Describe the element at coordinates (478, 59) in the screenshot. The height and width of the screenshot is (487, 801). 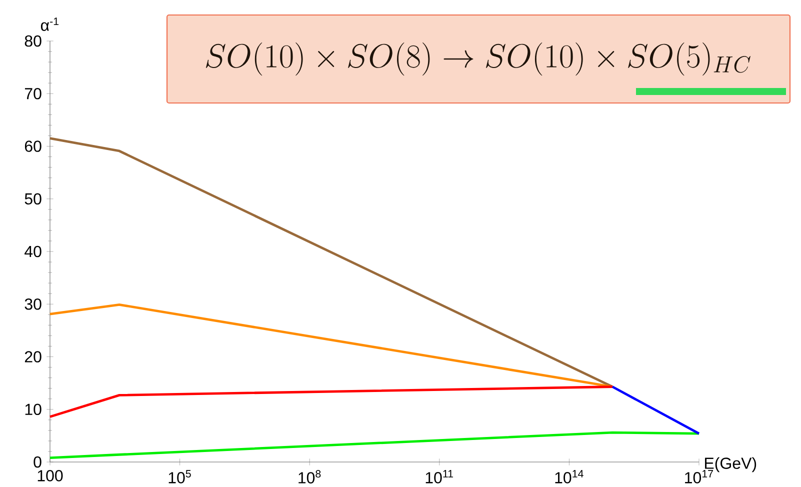
I see `text: $SO(10)\times SO(8)\to SO(10)\times SO(5)_{HC}$` at that location.